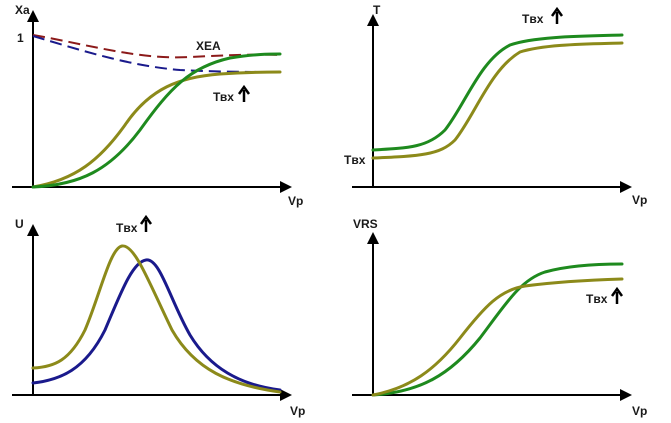  I want to click on xea-label: XEA, so click(208, 46).